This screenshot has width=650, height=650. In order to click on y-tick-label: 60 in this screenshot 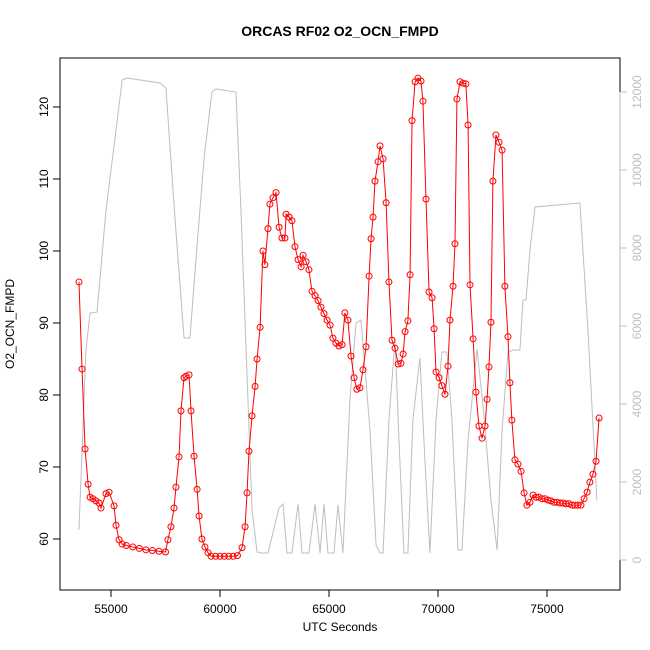, I will do `click(44, 539)`.